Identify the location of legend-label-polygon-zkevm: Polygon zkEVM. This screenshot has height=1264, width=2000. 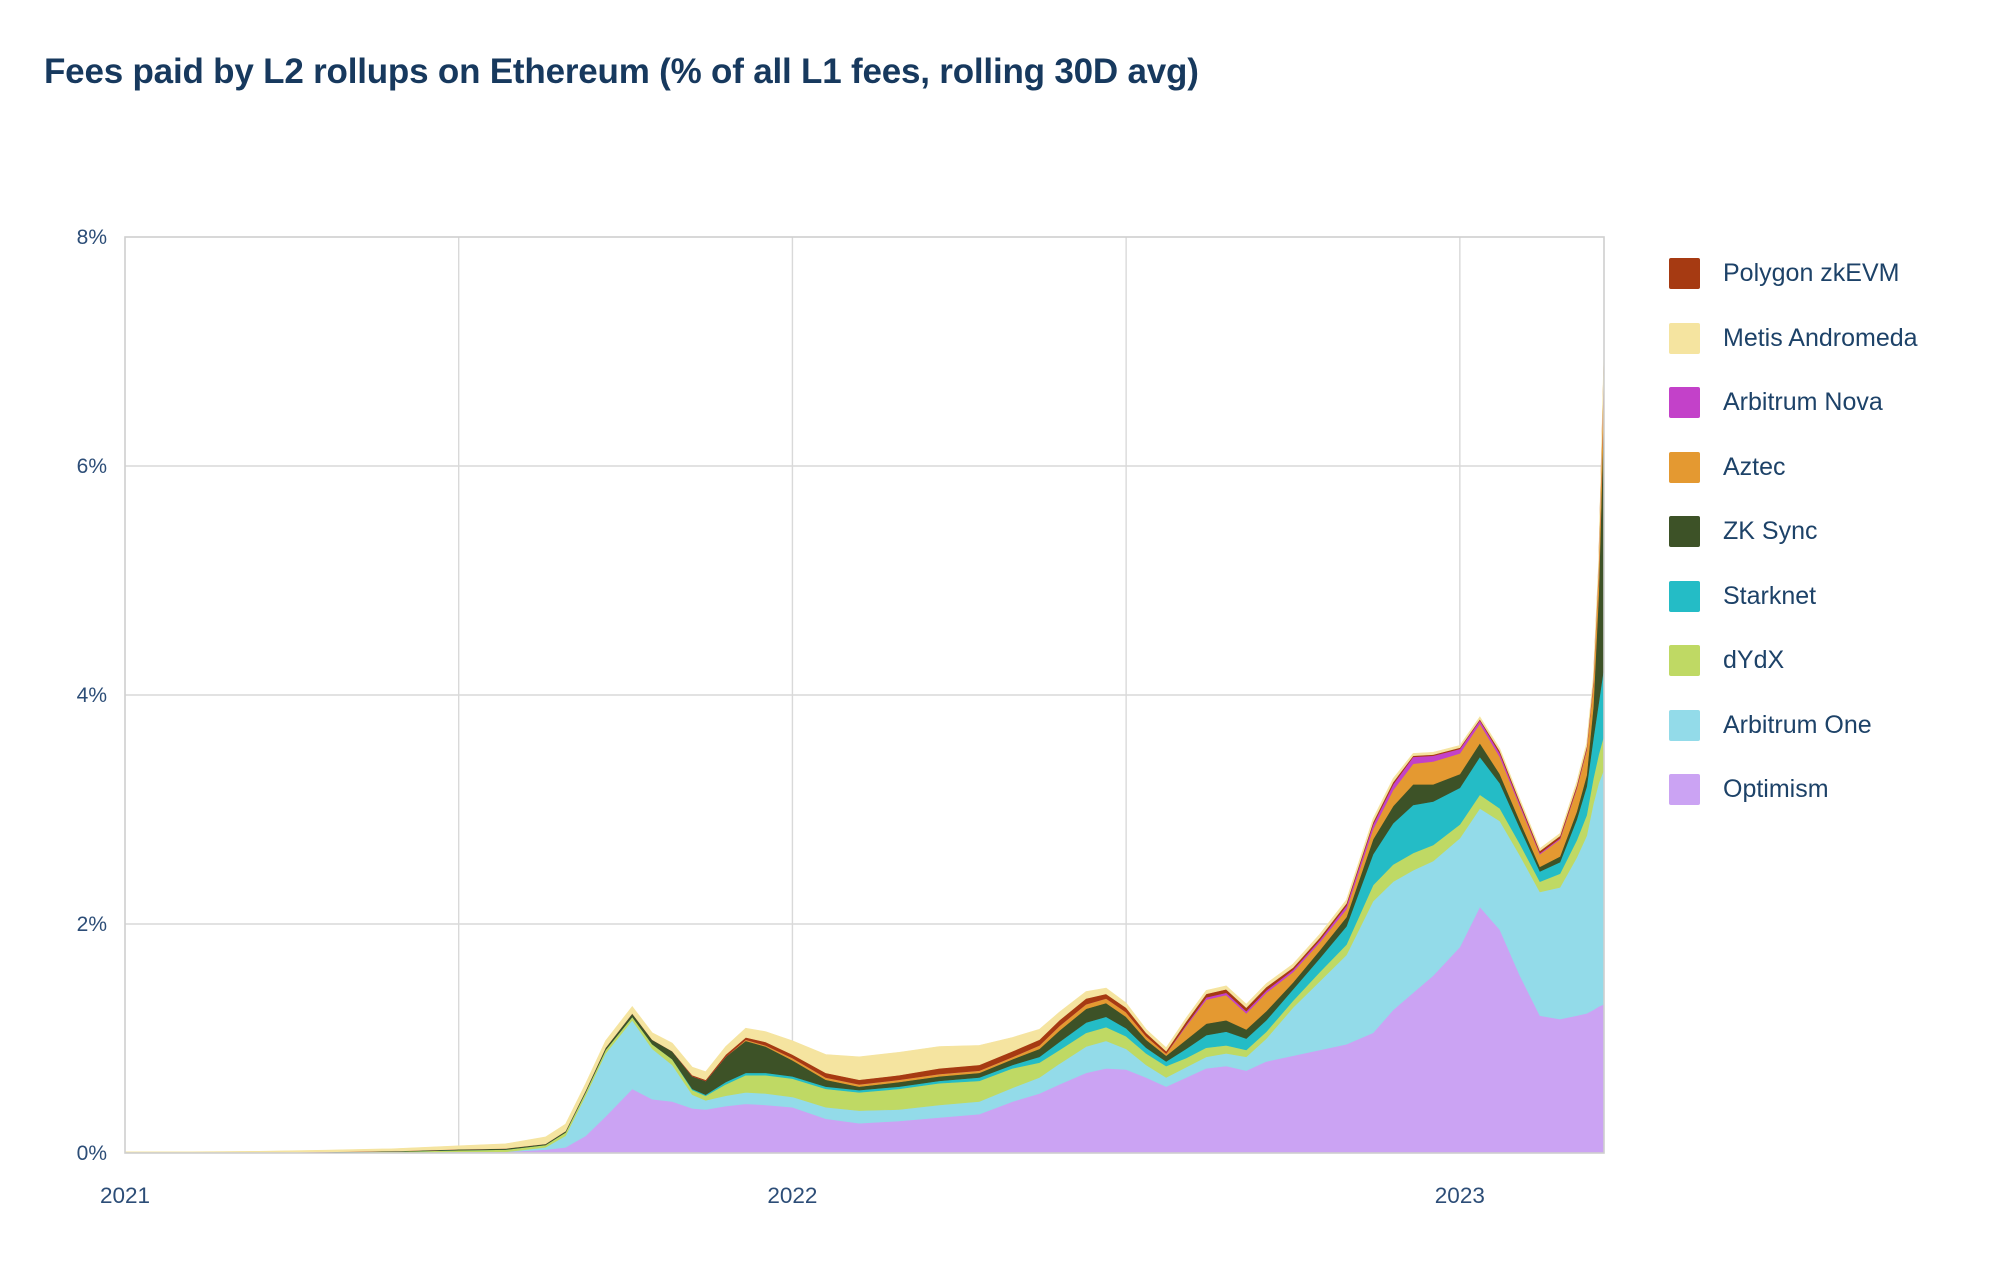
(1811, 273).